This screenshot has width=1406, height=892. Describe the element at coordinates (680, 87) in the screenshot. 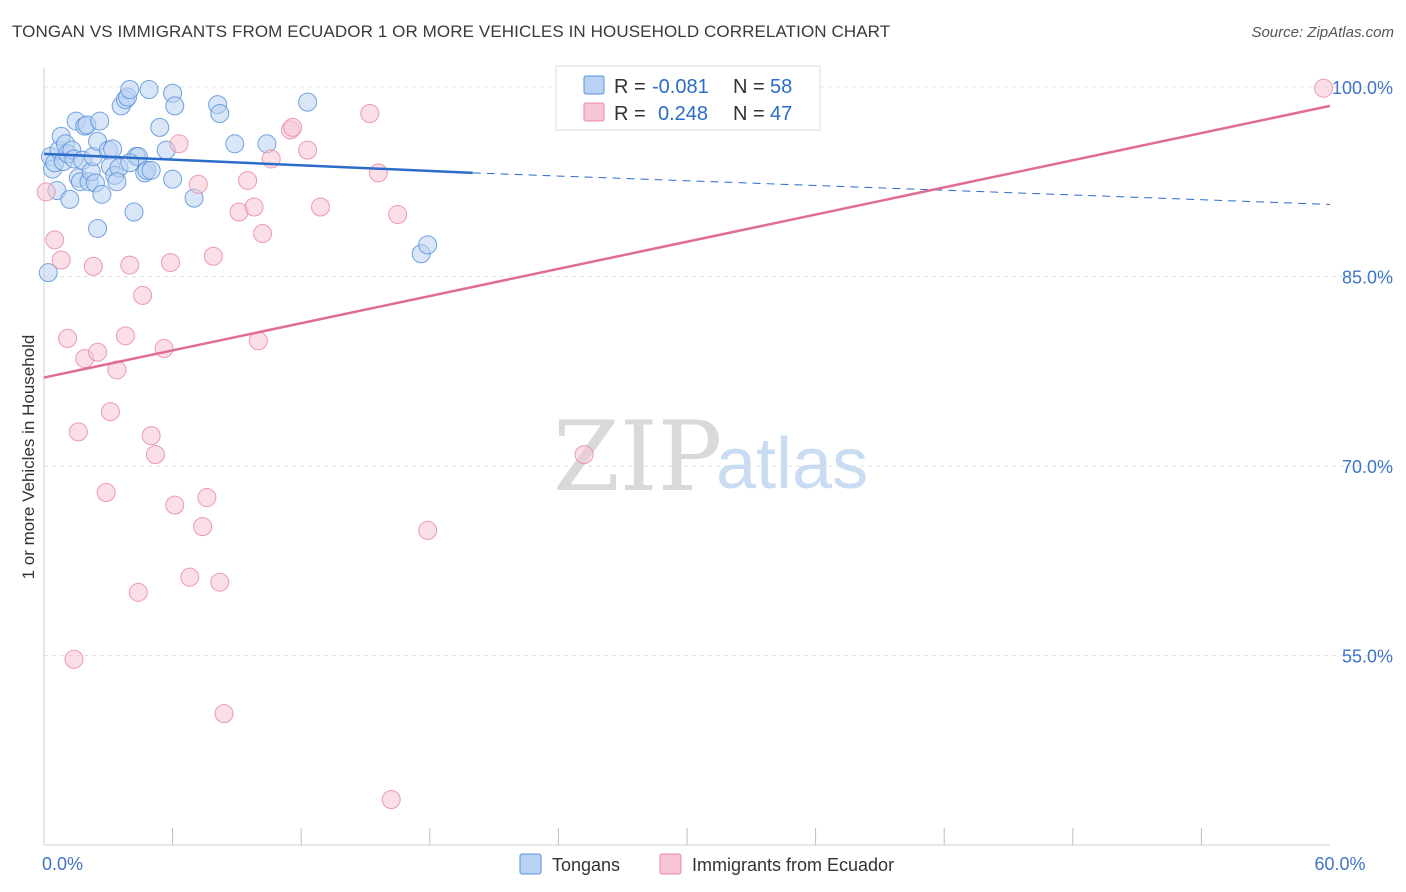

I see `legend-r-value-tongans: -0.081` at that location.